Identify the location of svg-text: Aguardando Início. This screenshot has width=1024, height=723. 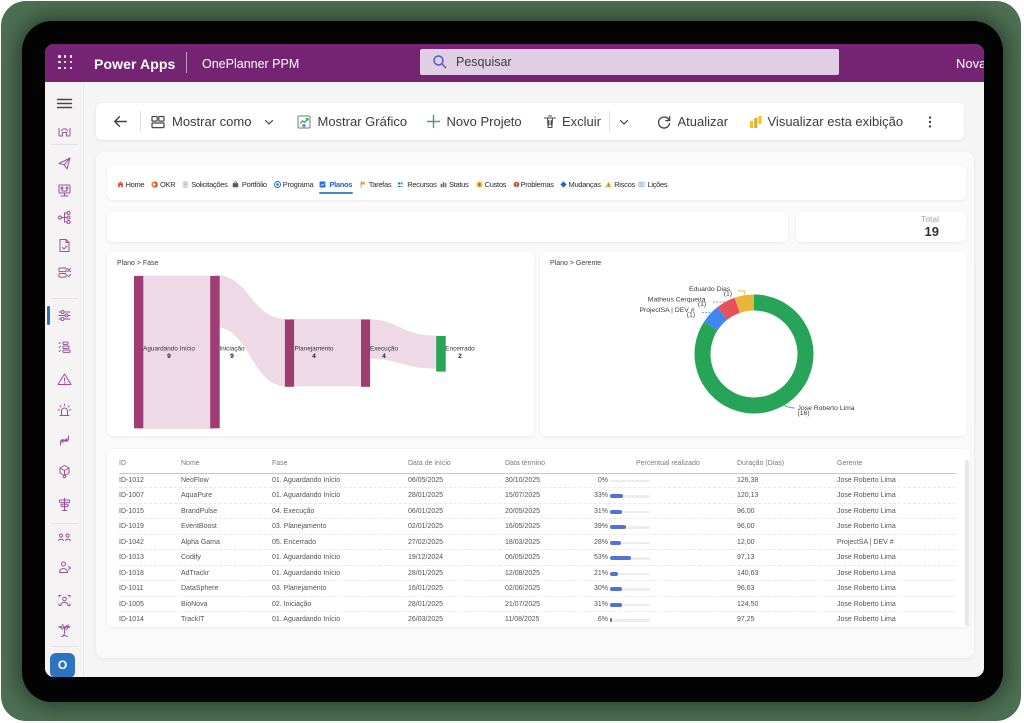
(169, 349).